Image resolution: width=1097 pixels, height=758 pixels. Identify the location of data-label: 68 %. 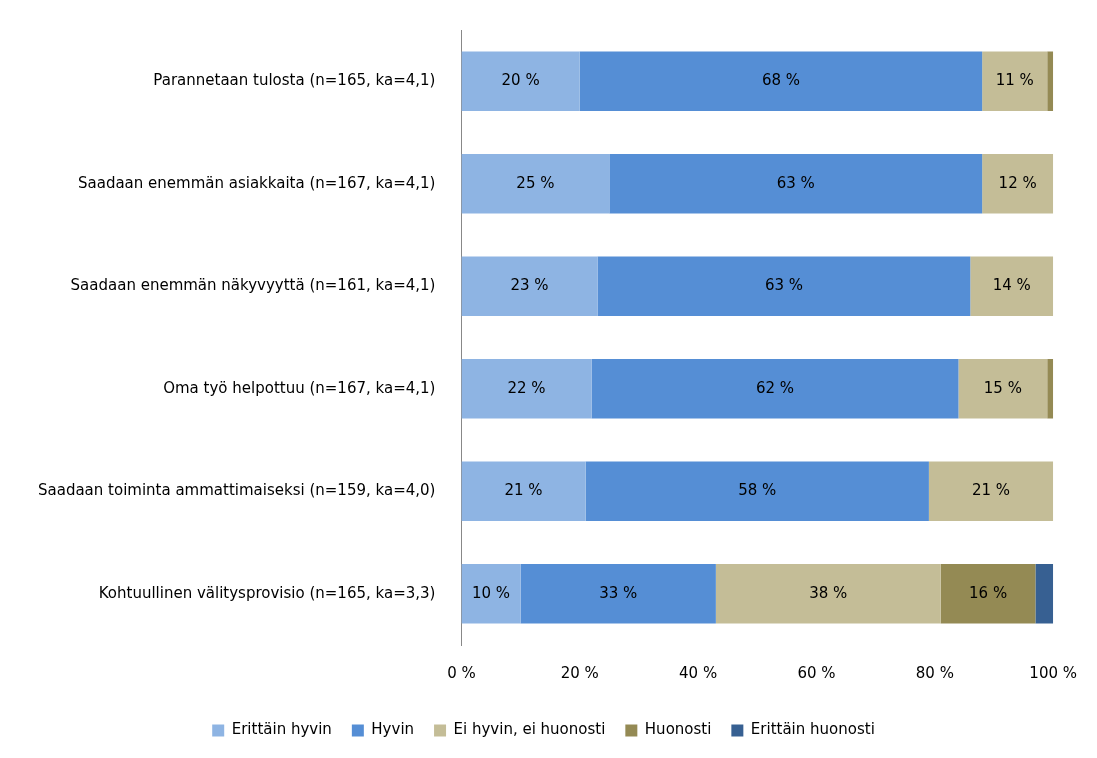
(781, 80).